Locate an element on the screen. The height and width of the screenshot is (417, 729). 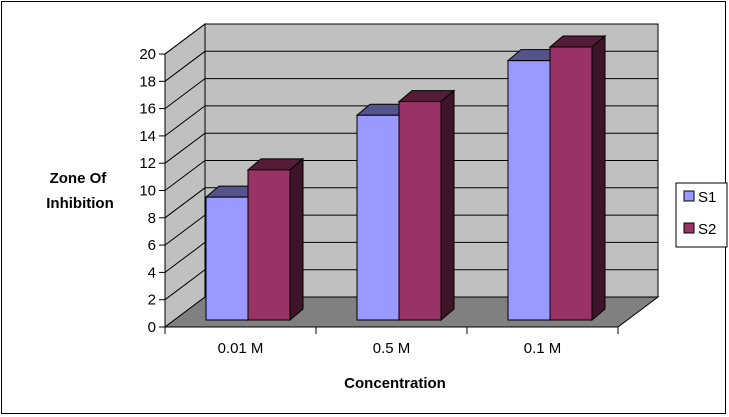
x-tick-labels: 0.01 M 0.5 M 0.1 M is located at coordinates (390, 348).